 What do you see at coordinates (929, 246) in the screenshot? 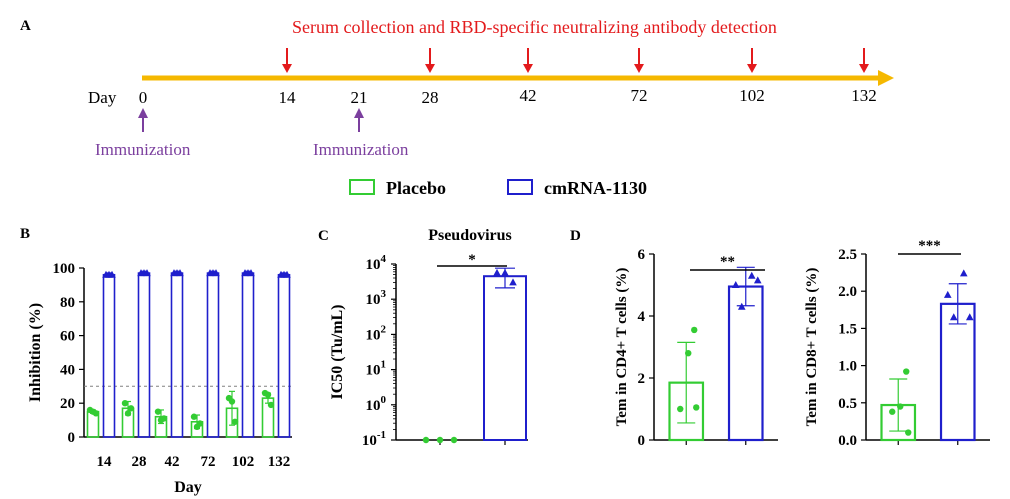
I see `significance-label: ***` at bounding box center [929, 246].